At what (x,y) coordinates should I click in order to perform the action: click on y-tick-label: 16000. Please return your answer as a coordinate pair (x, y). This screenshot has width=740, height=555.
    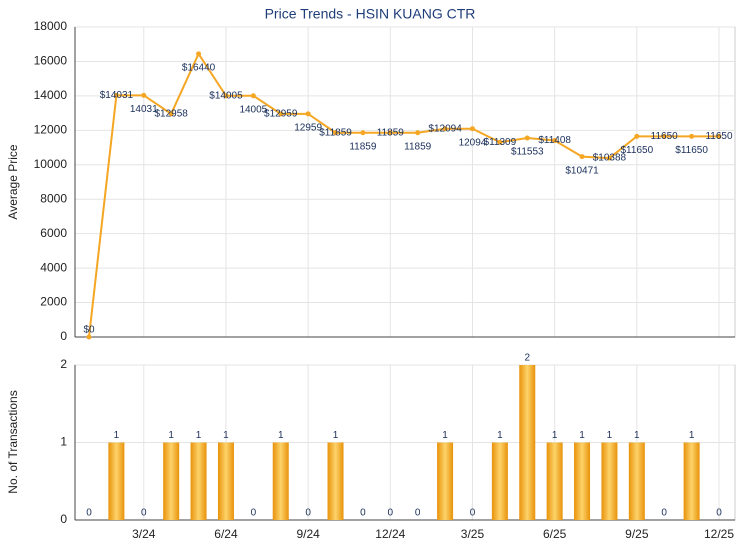
    Looking at the image, I should click on (51, 61).